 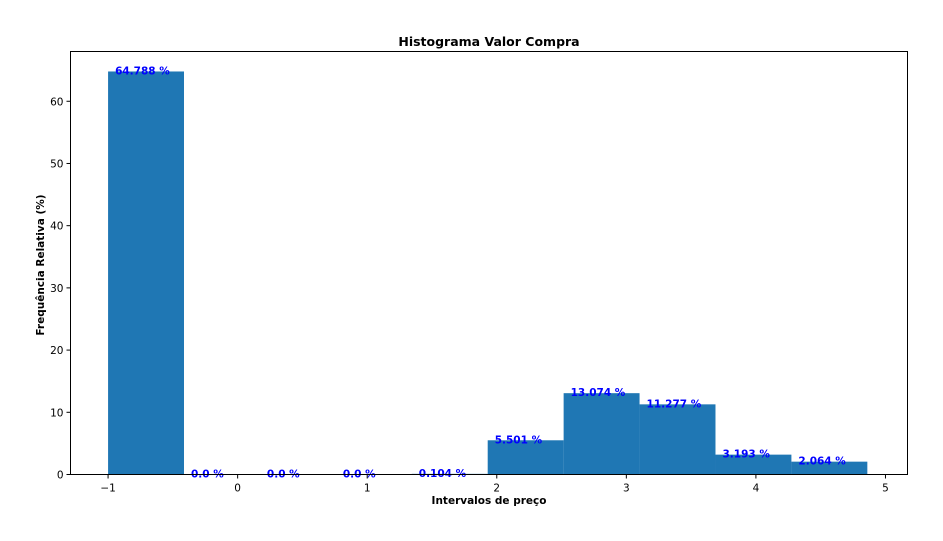 I want to click on bar-value-label: 3.193 %, so click(x=746, y=455).